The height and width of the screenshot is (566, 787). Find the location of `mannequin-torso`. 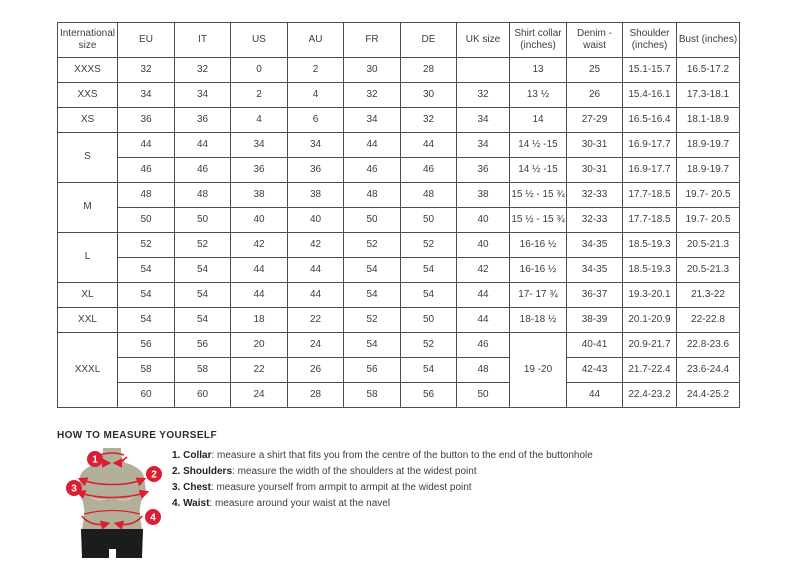

mannequin-torso is located at coordinates (112, 493).